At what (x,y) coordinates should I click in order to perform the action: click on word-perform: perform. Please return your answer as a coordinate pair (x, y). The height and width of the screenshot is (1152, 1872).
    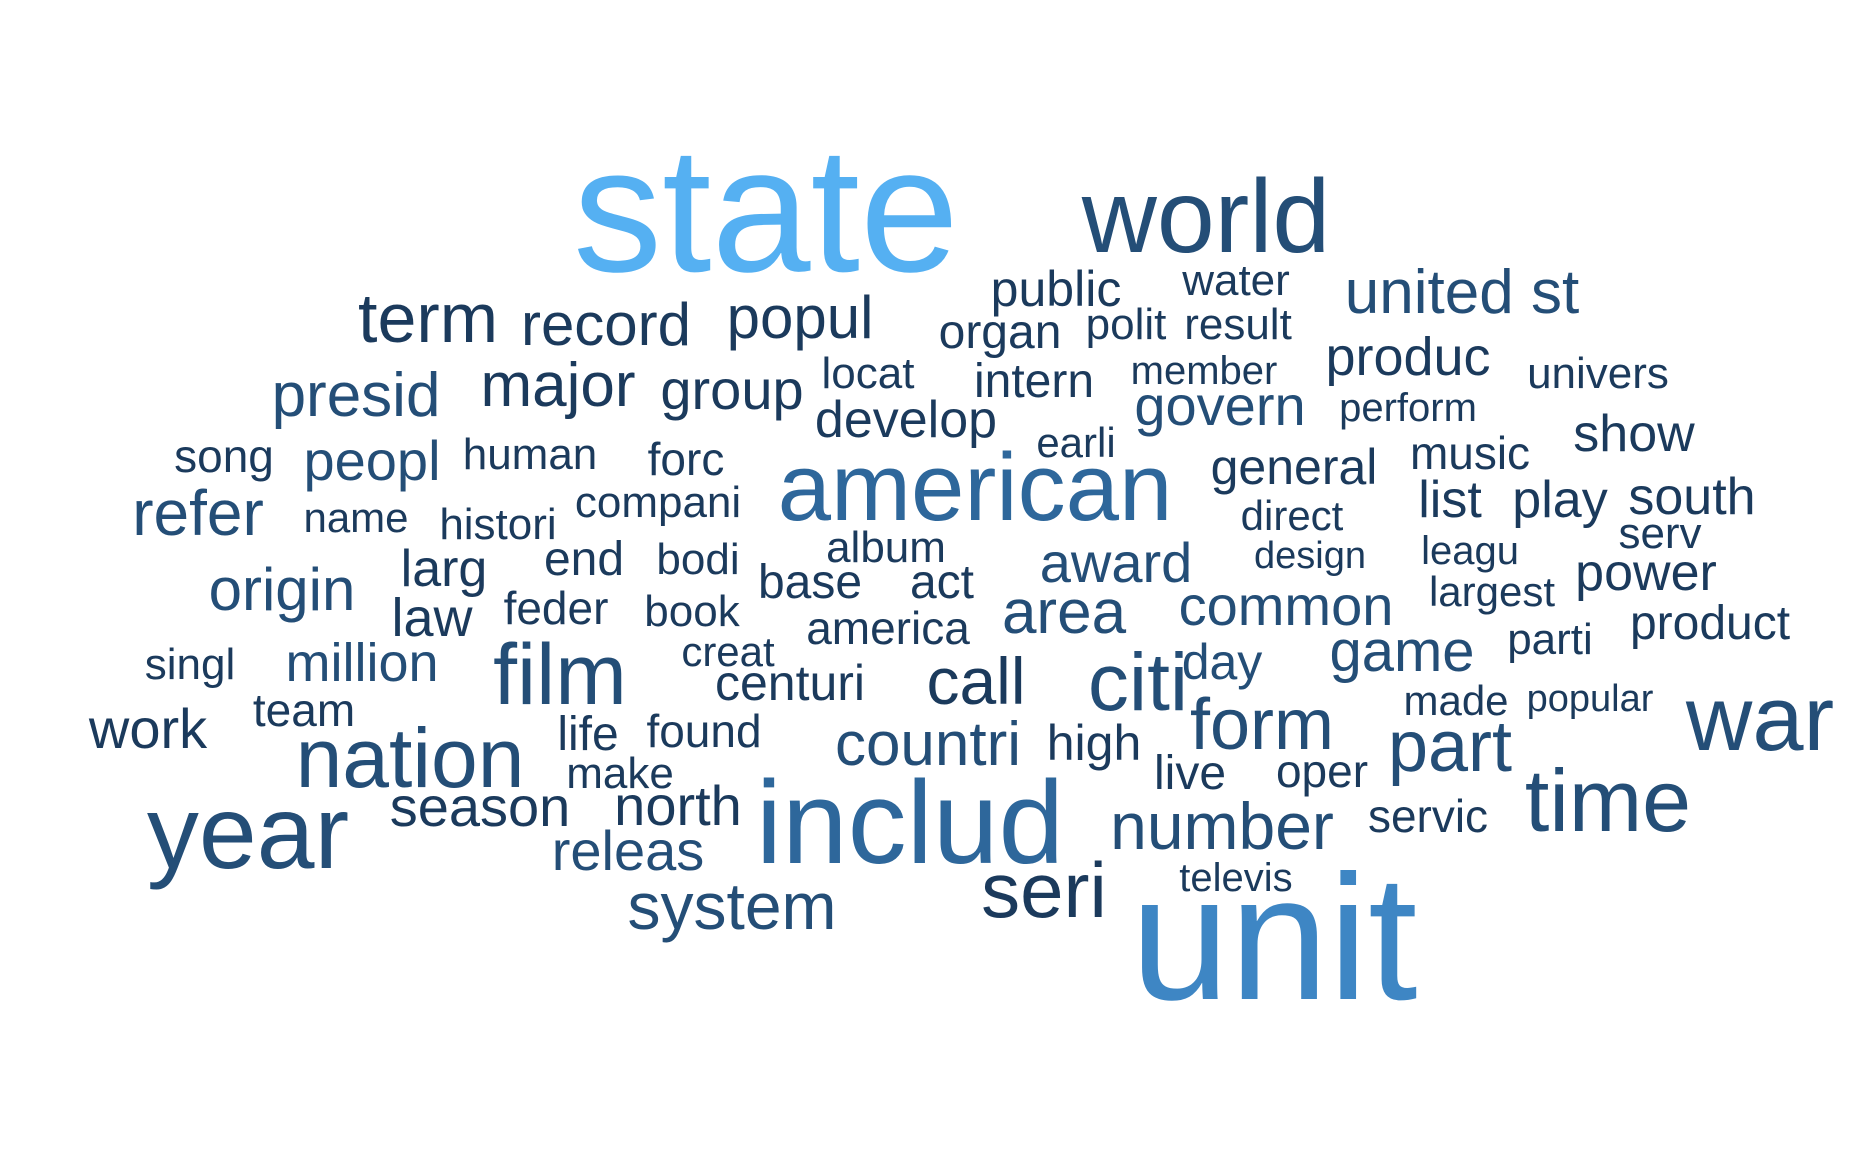
    Looking at the image, I should click on (1408, 408).